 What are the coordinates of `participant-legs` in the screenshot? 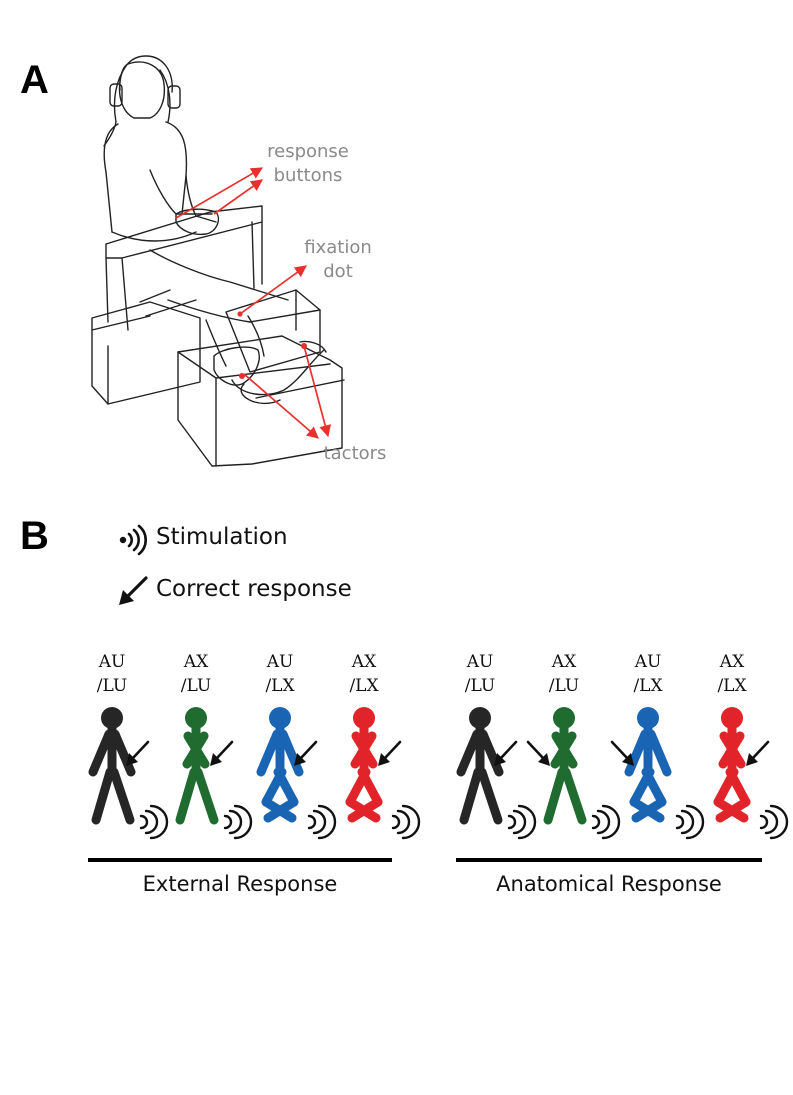 It's located at (219, 286).